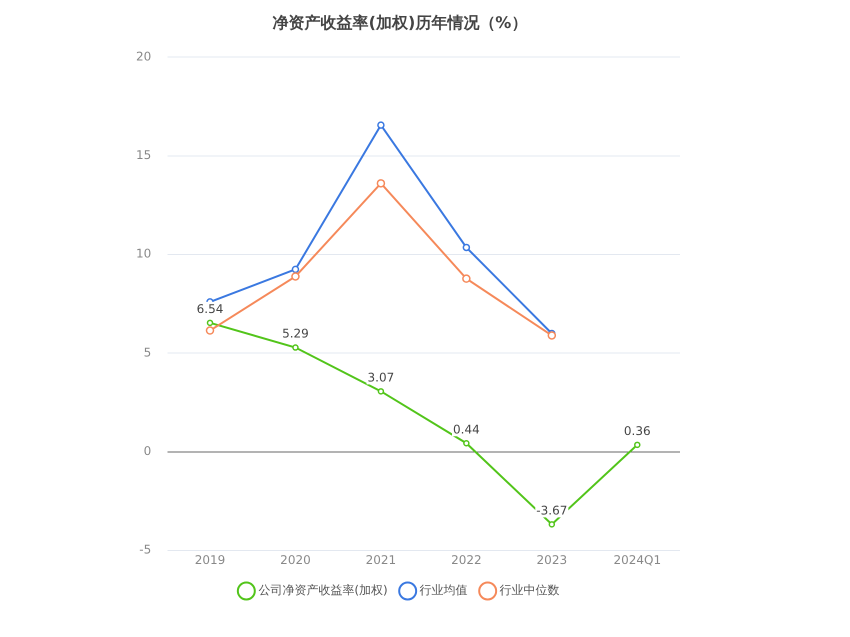  What do you see at coordinates (148, 451) in the screenshot?
I see `y-tick-label: 0` at bounding box center [148, 451].